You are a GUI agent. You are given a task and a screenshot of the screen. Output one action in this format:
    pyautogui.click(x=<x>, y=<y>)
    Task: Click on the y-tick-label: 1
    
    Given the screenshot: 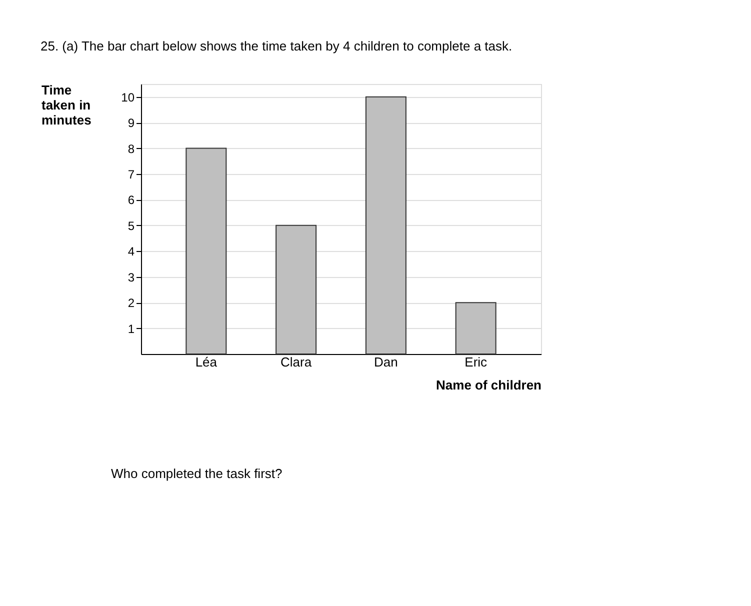 What is the action you would take?
    pyautogui.click(x=131, y=329)
    